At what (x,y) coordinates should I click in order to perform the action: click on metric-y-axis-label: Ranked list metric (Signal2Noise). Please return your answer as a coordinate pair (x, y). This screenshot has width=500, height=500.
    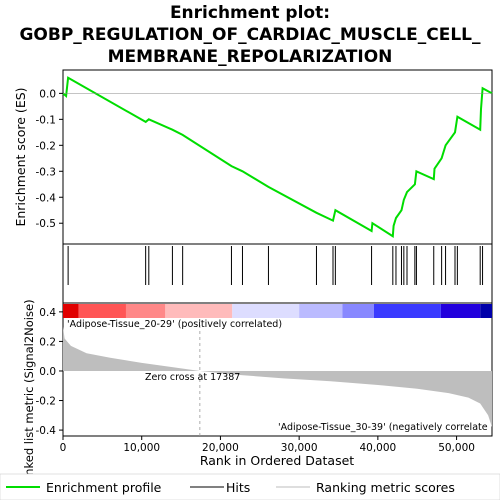
    Looking at the image, I should click on (29, 394).